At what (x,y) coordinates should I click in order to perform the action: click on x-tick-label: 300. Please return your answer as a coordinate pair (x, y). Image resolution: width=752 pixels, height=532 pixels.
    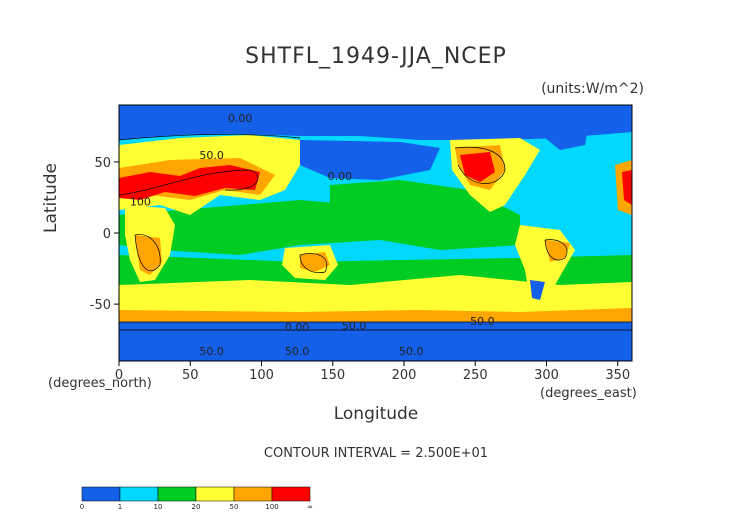
    Looking at the image, I should click on (546, 375).